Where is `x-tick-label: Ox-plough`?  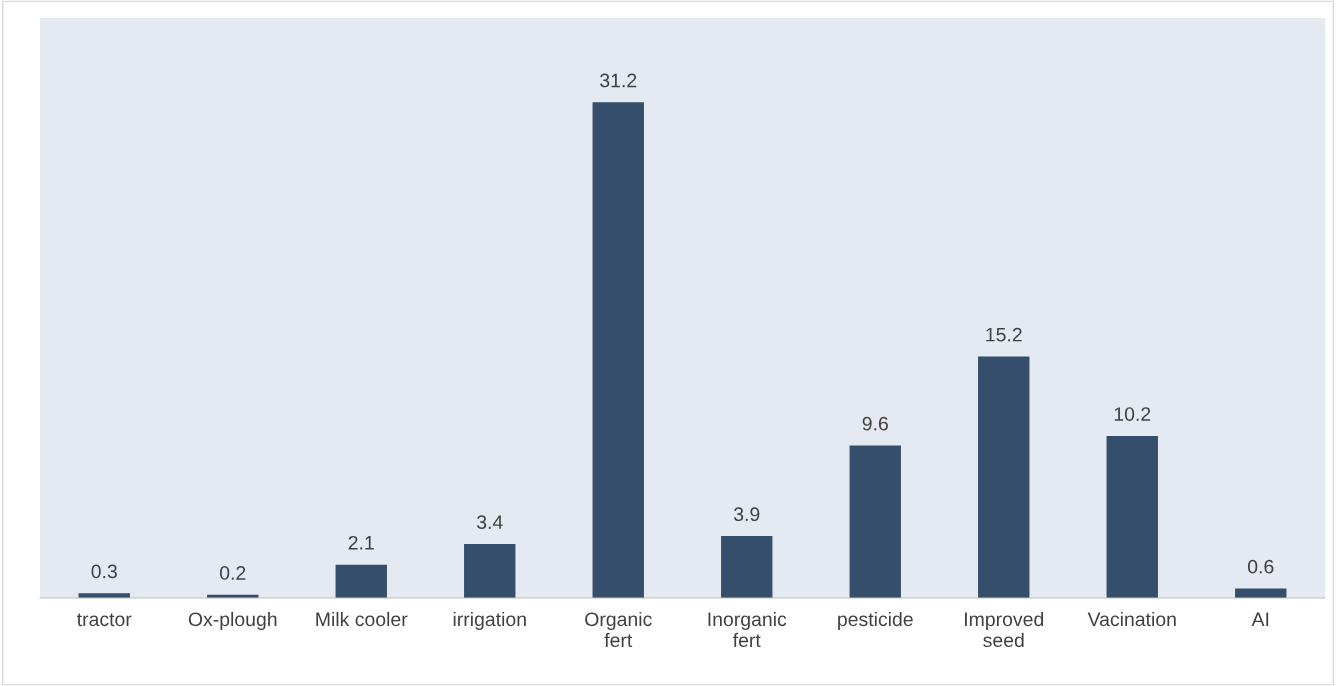
x-tick-label: Ox-plough is located at coordinates (232, 621).